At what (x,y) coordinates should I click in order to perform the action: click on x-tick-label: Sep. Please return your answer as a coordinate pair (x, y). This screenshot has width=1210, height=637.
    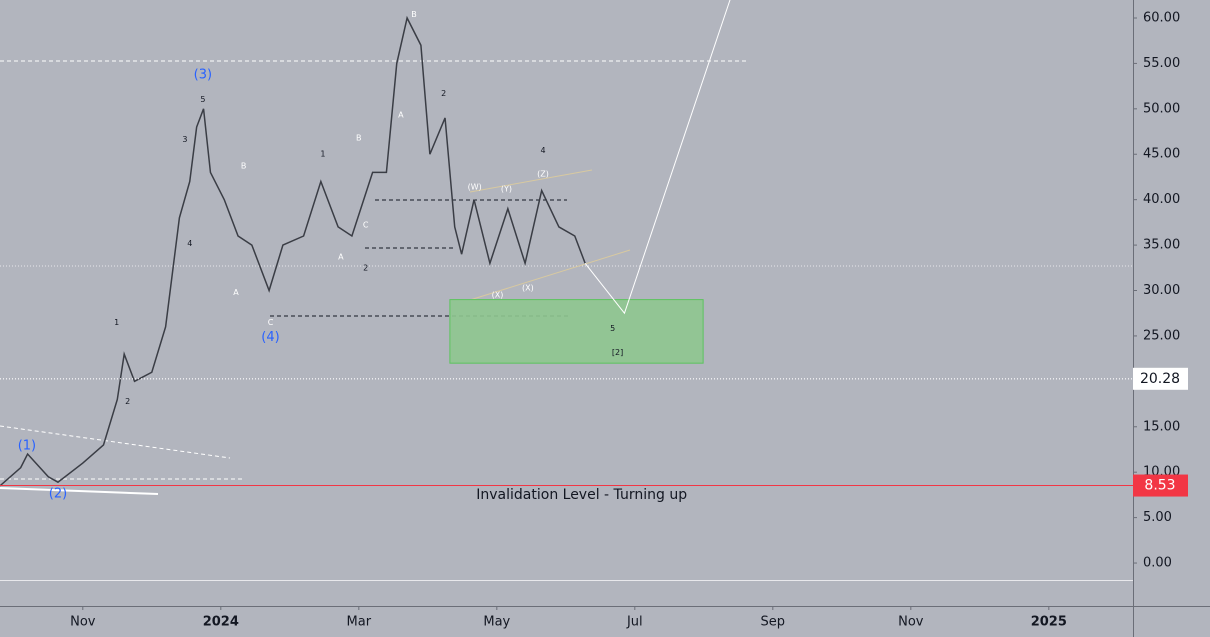
    Looking at the image, I should click on (773, 622).